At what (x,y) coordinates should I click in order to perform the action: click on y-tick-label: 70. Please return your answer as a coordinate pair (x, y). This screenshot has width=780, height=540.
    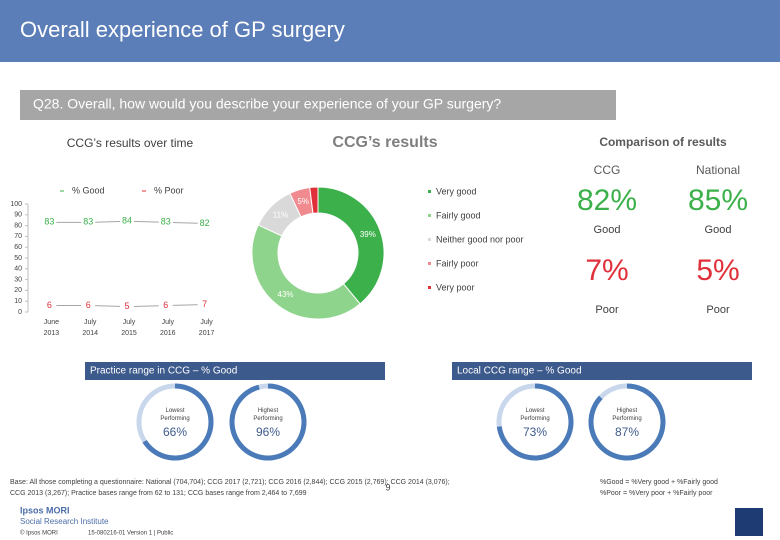
    Looking at the image, I should click on (18, 236).